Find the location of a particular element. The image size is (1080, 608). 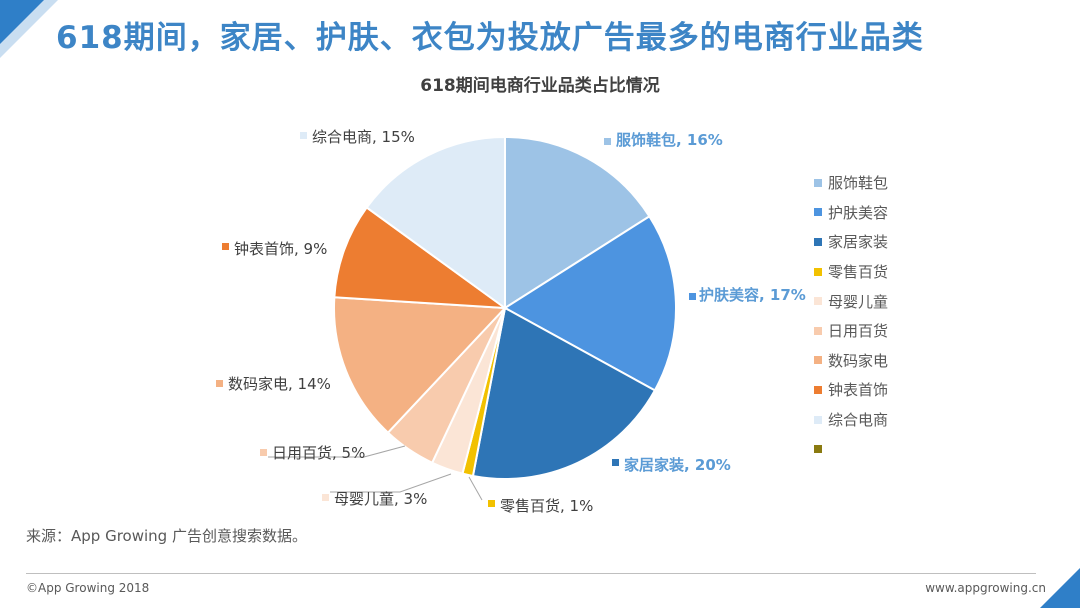

corner-decoration-bottom is located at coordinates (1060, 588).